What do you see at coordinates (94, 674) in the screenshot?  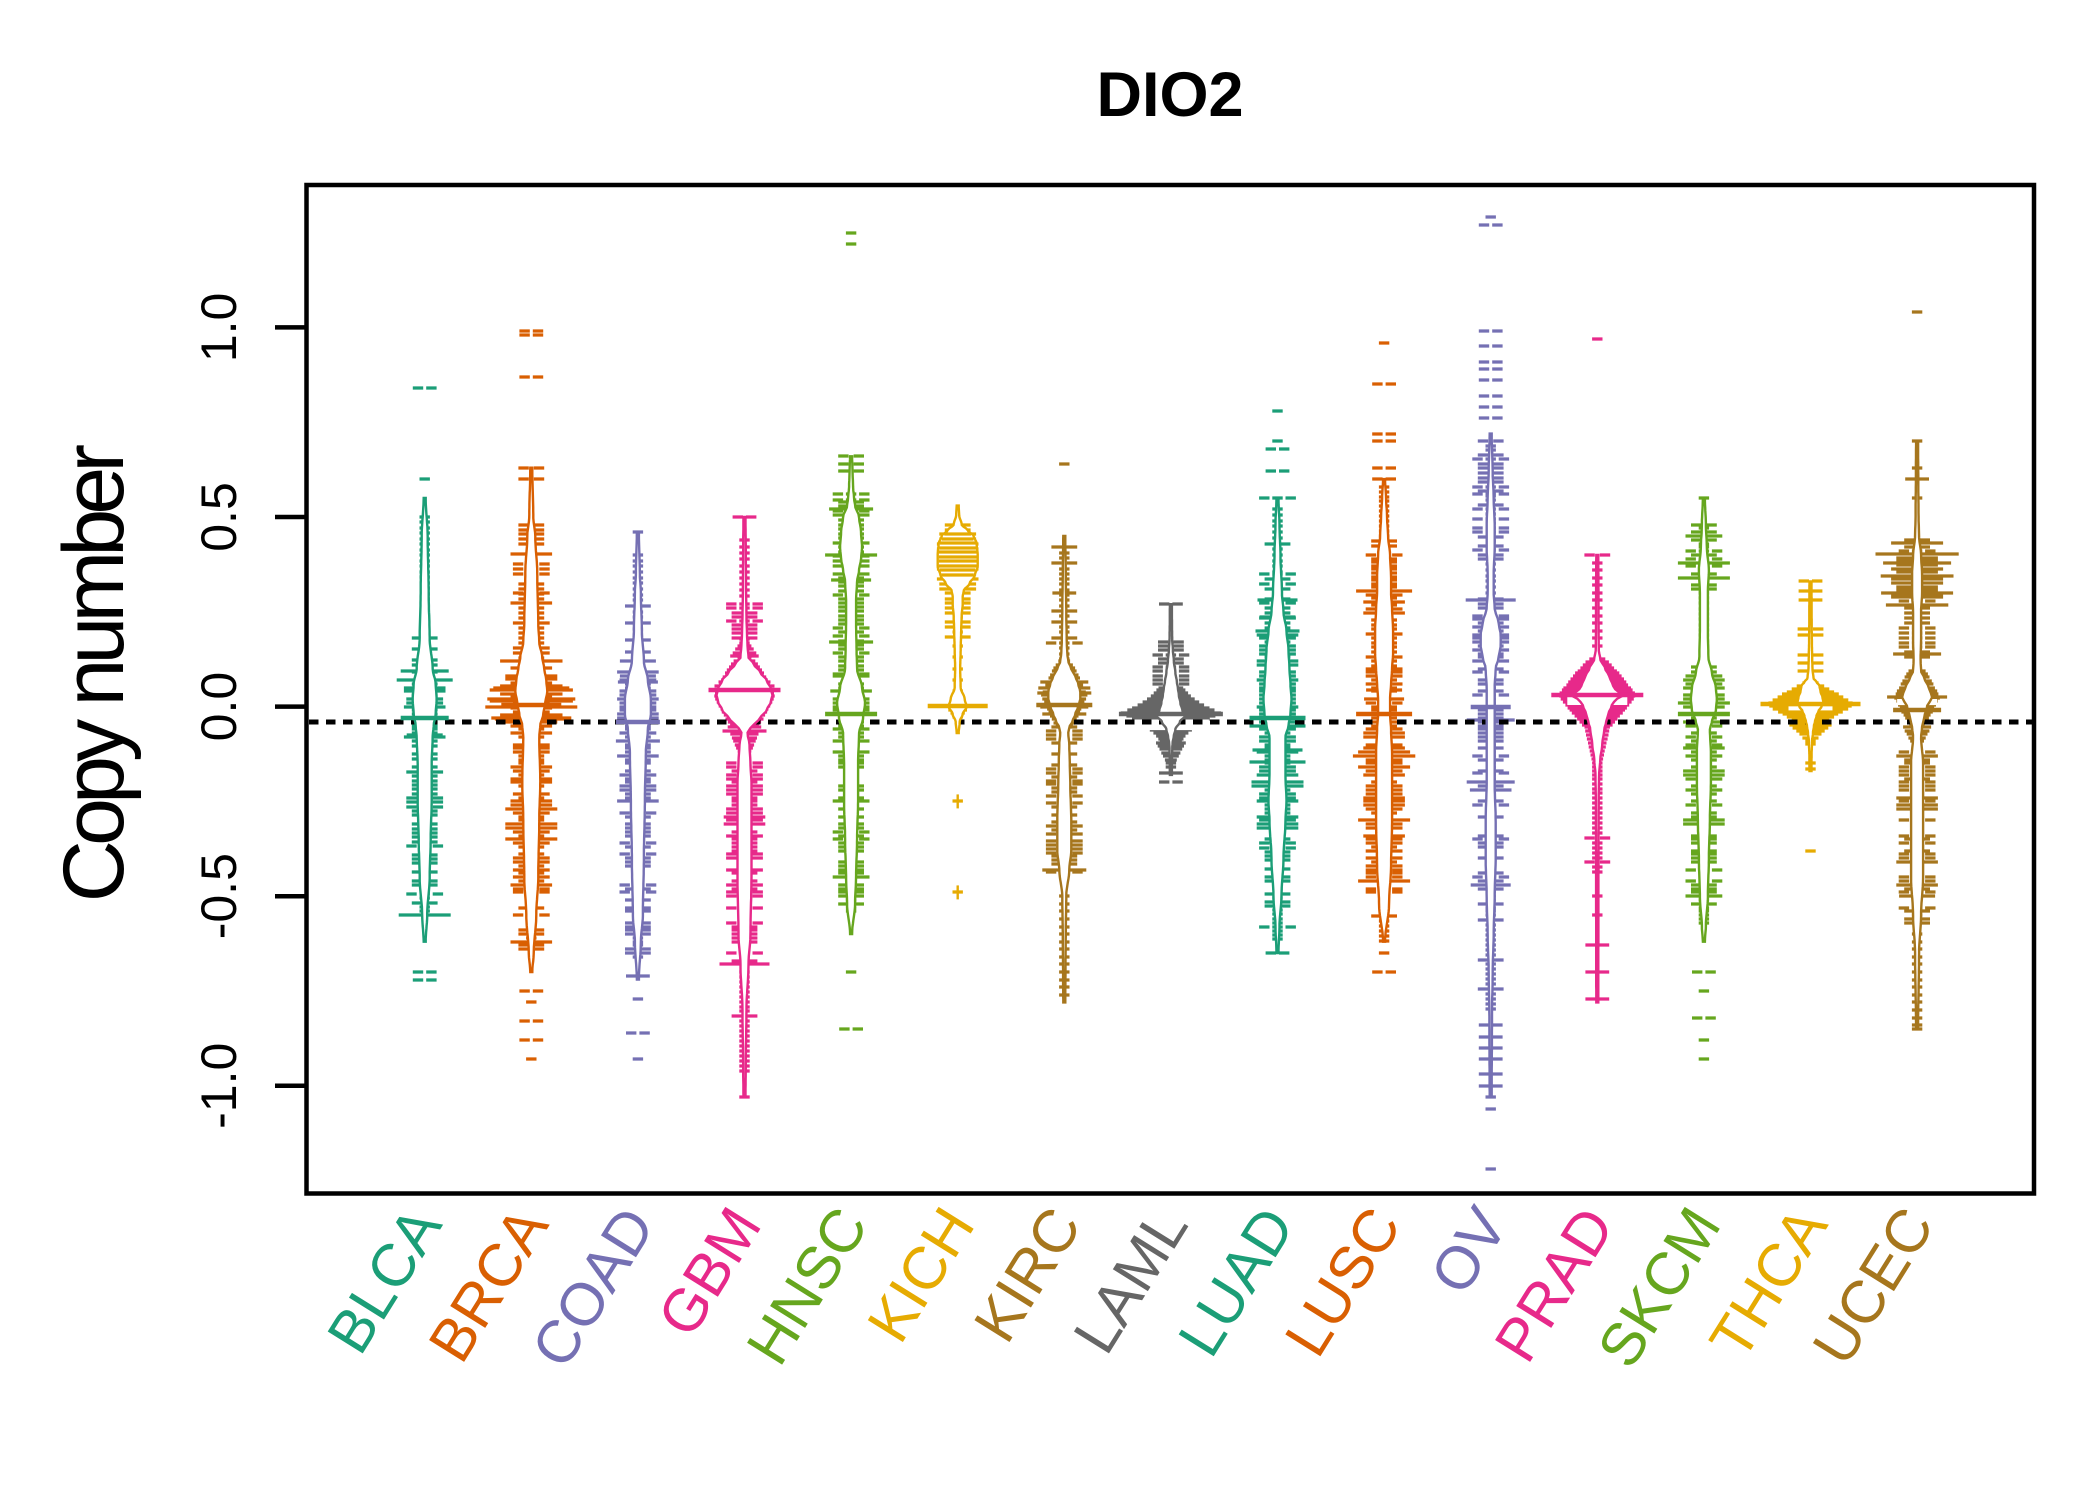 I see `svg-text: Copy number` at bounding box center [94, 674].